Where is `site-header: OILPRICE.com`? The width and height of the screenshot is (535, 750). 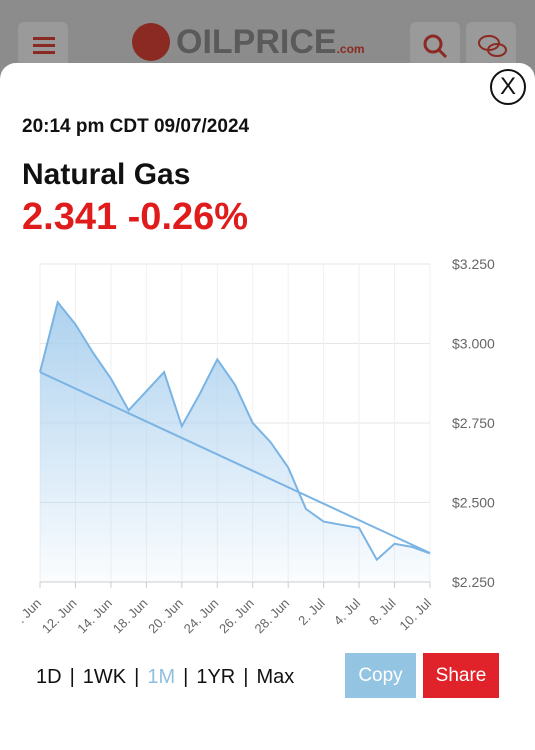
site-header: OILPRICE.com is located at coordinates (267, 37).